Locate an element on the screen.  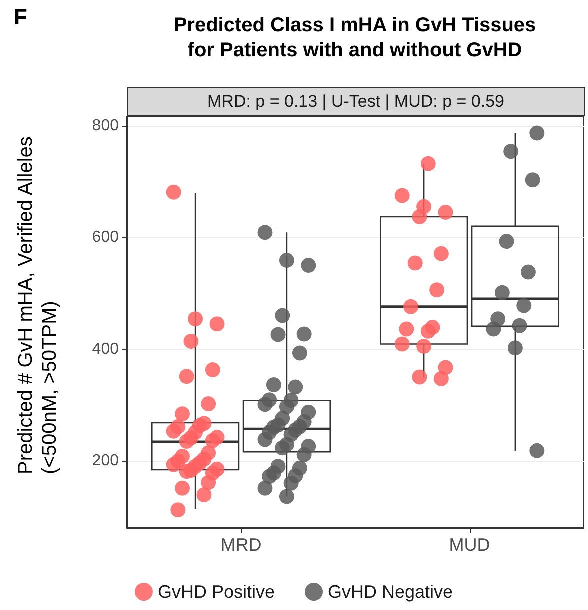
y-tick-label: 600 is located at coordinates (106, 237).